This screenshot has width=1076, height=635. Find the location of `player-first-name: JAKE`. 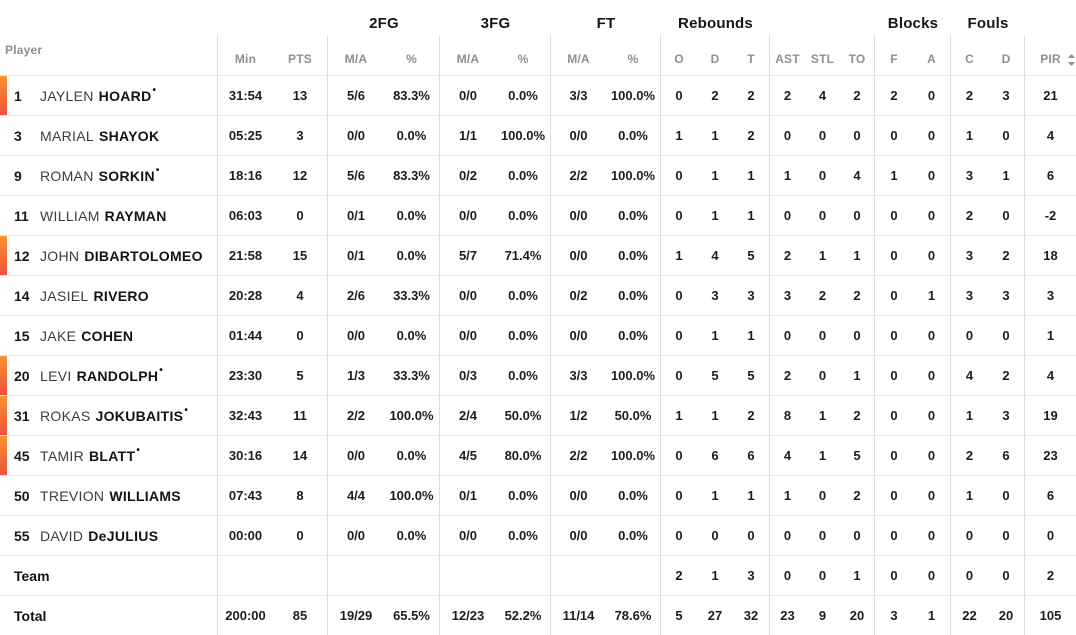

player-first-name: JAKE is located at coordinates (58, 335).